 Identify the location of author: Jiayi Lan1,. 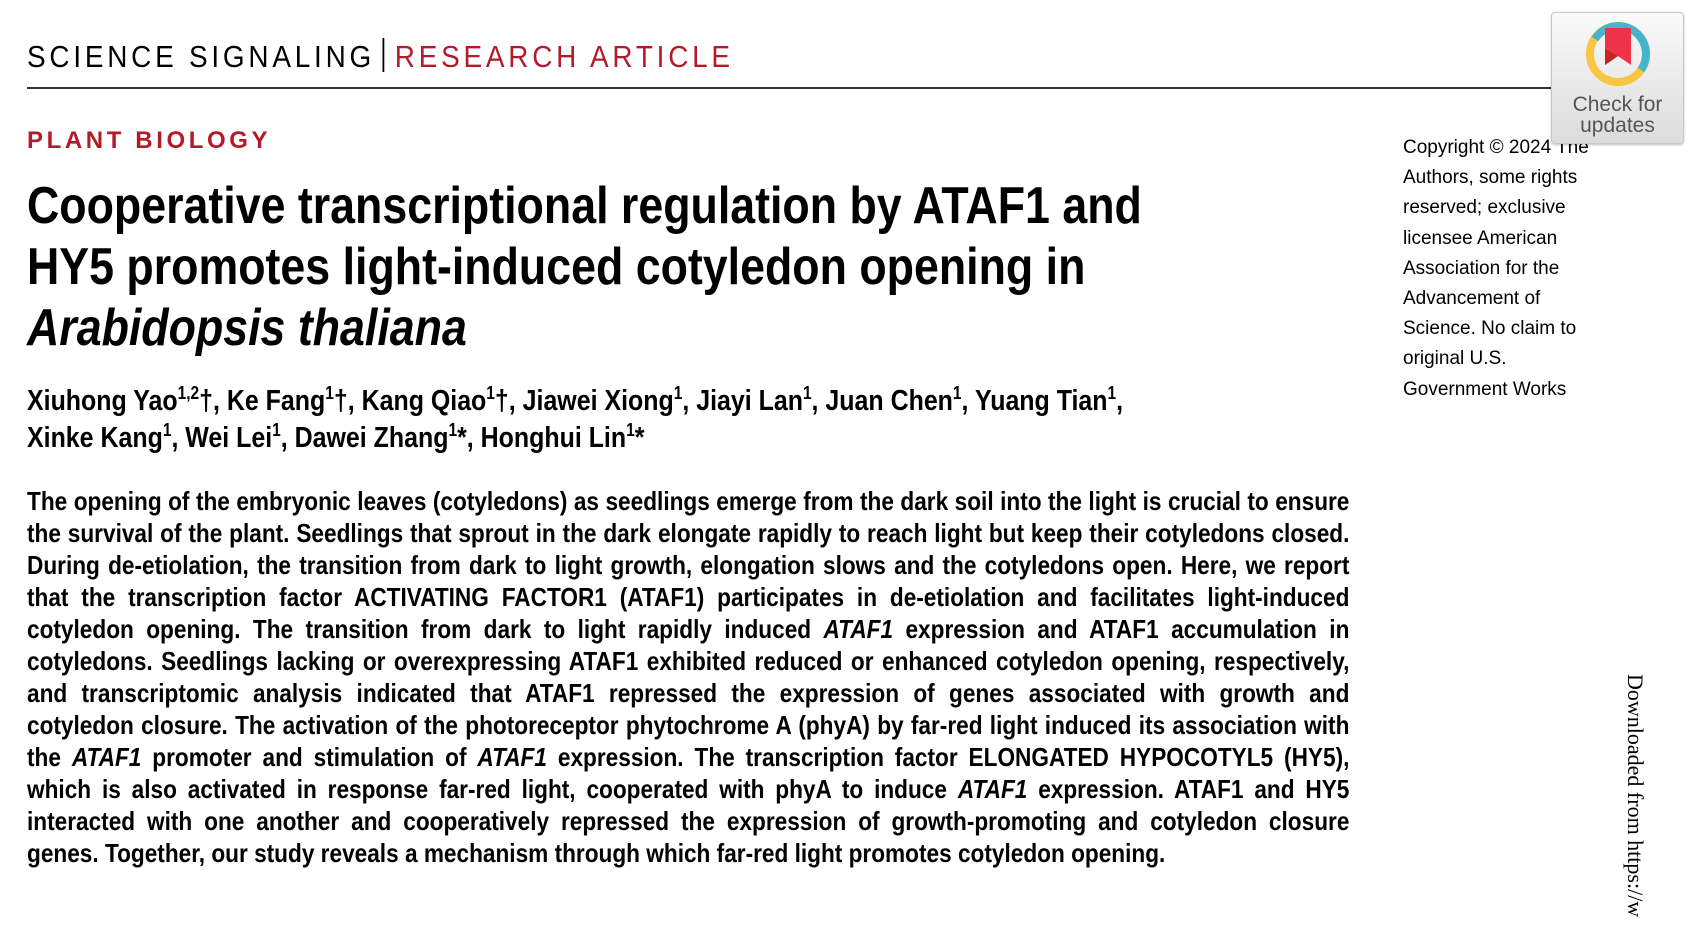
(761, 400).